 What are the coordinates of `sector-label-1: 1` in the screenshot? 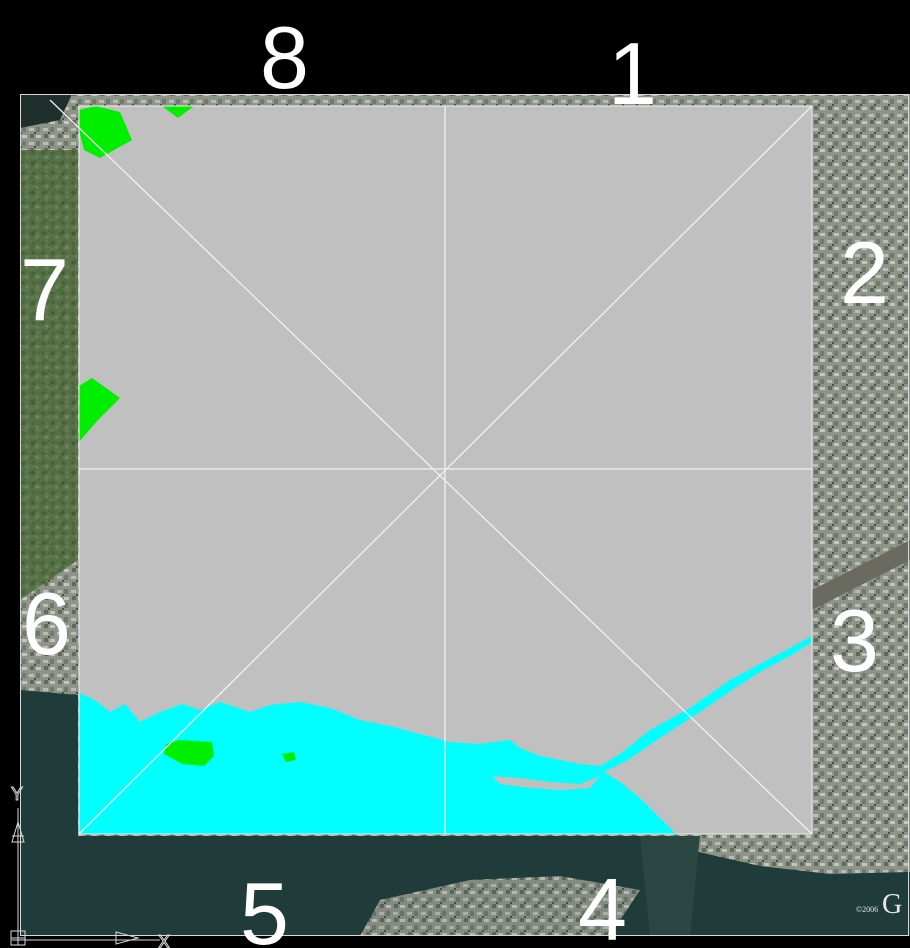 It's located at (632, 73).